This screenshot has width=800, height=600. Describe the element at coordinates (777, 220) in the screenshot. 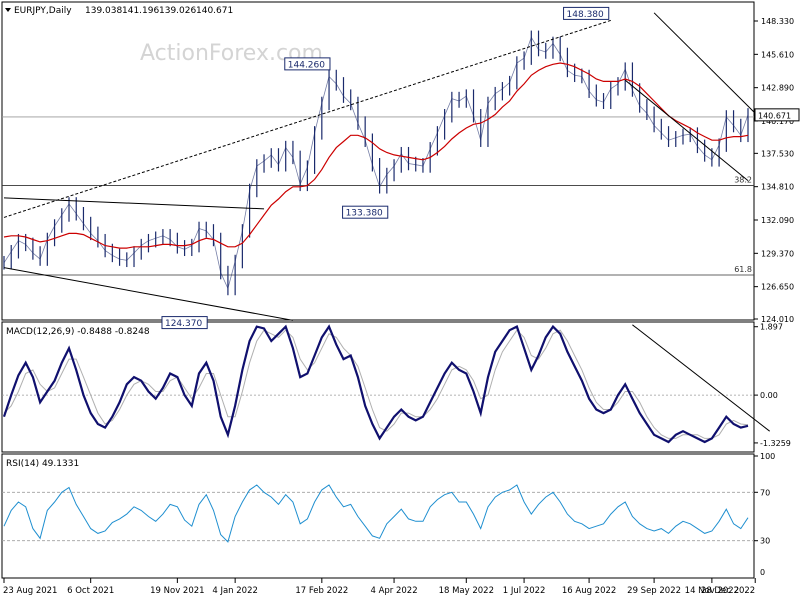

I see `price-tick-label: 132.090` at that location.